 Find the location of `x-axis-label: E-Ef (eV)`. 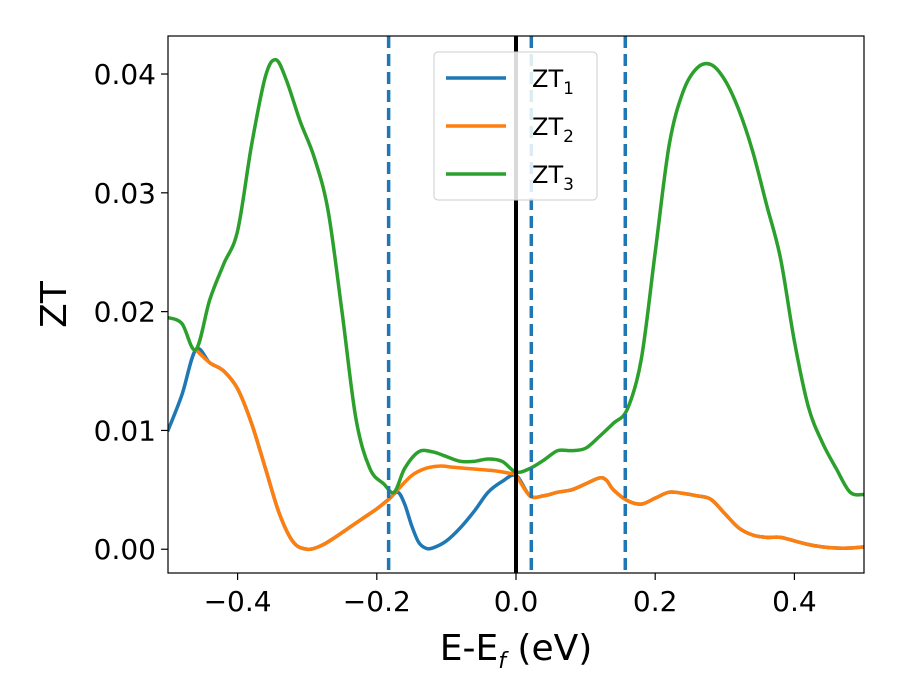

x-axis-label: E-Ef (eV) is located at coordinates (516, 651).